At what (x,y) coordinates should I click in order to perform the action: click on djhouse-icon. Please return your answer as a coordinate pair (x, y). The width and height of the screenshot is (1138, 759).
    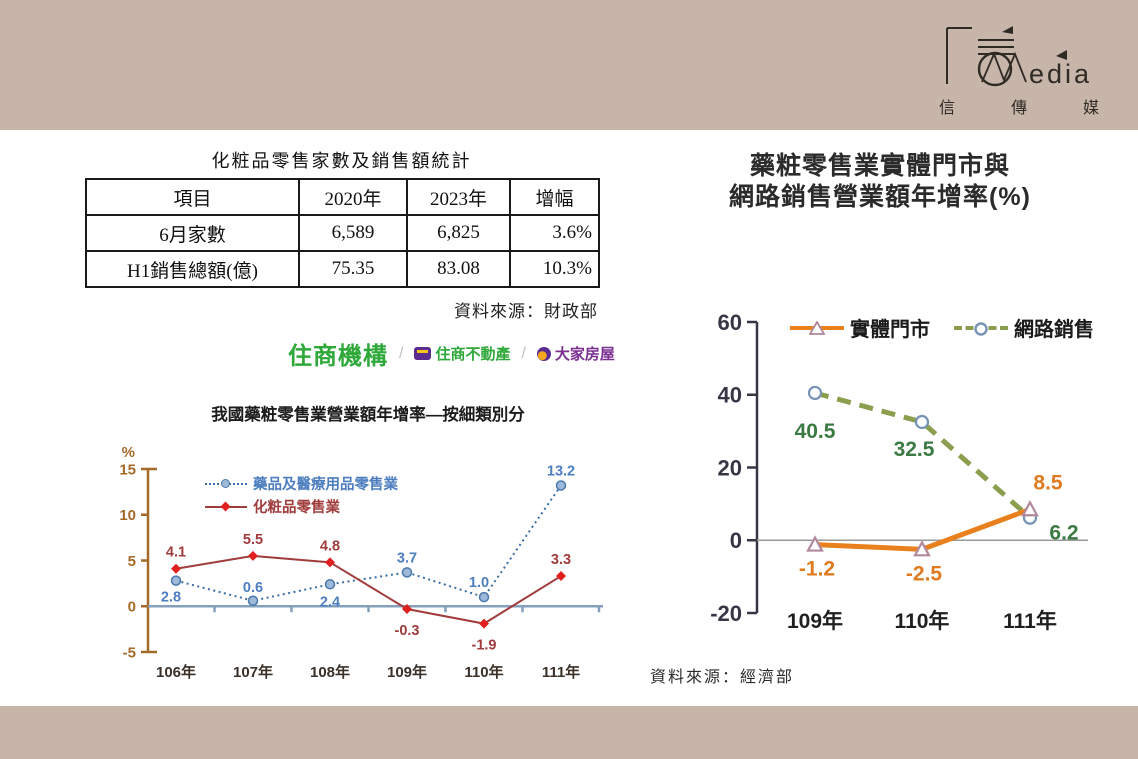
    Looking at the image, I should click on (543, 353).